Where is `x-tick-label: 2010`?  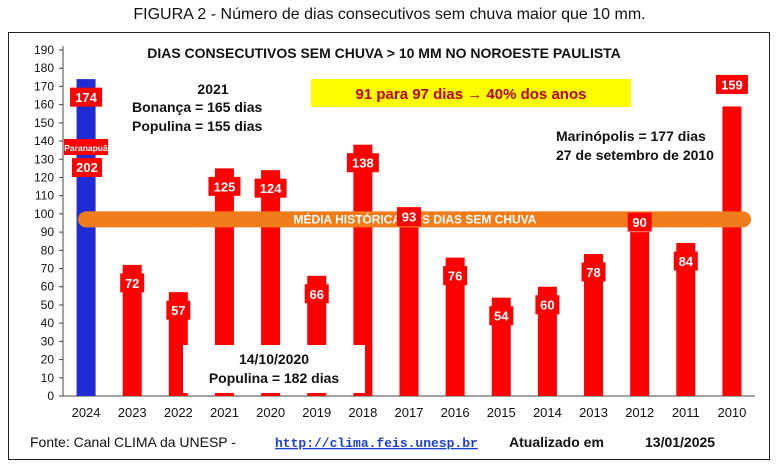 x-tick-label: 2010 is located at coordinates (731, 412).